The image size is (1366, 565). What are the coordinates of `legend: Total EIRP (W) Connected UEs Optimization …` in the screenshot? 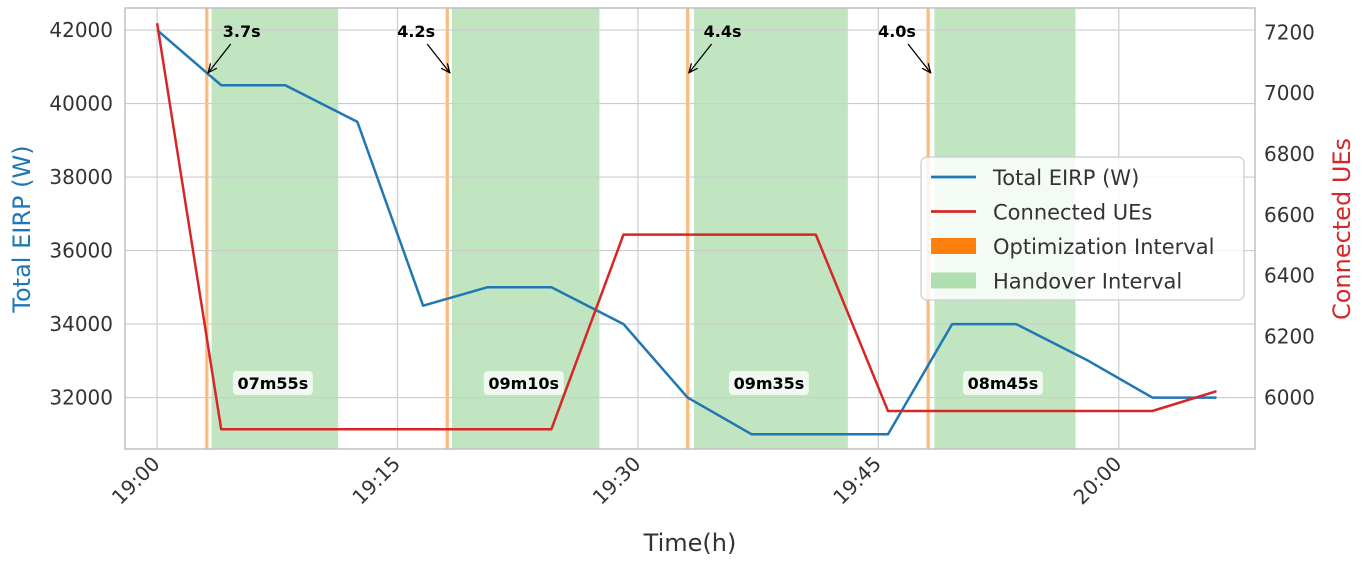 It's located at (1082, 228).